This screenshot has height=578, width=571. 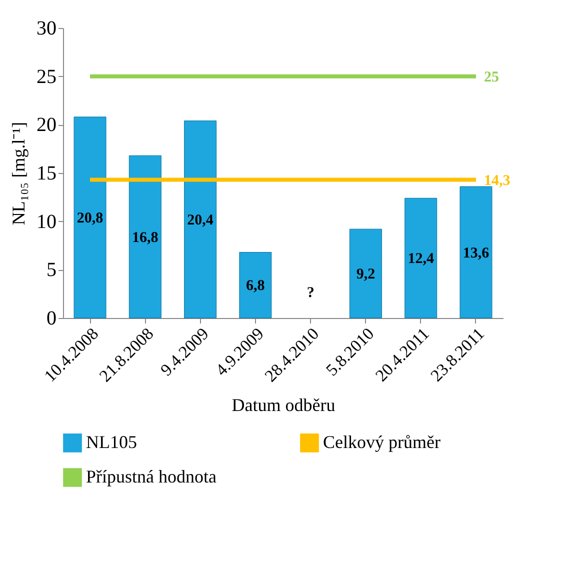 What do you see at coordinates (111, 442) in the screenshot?
I see `legend-label: NL105` at bounding box center [111, 442].